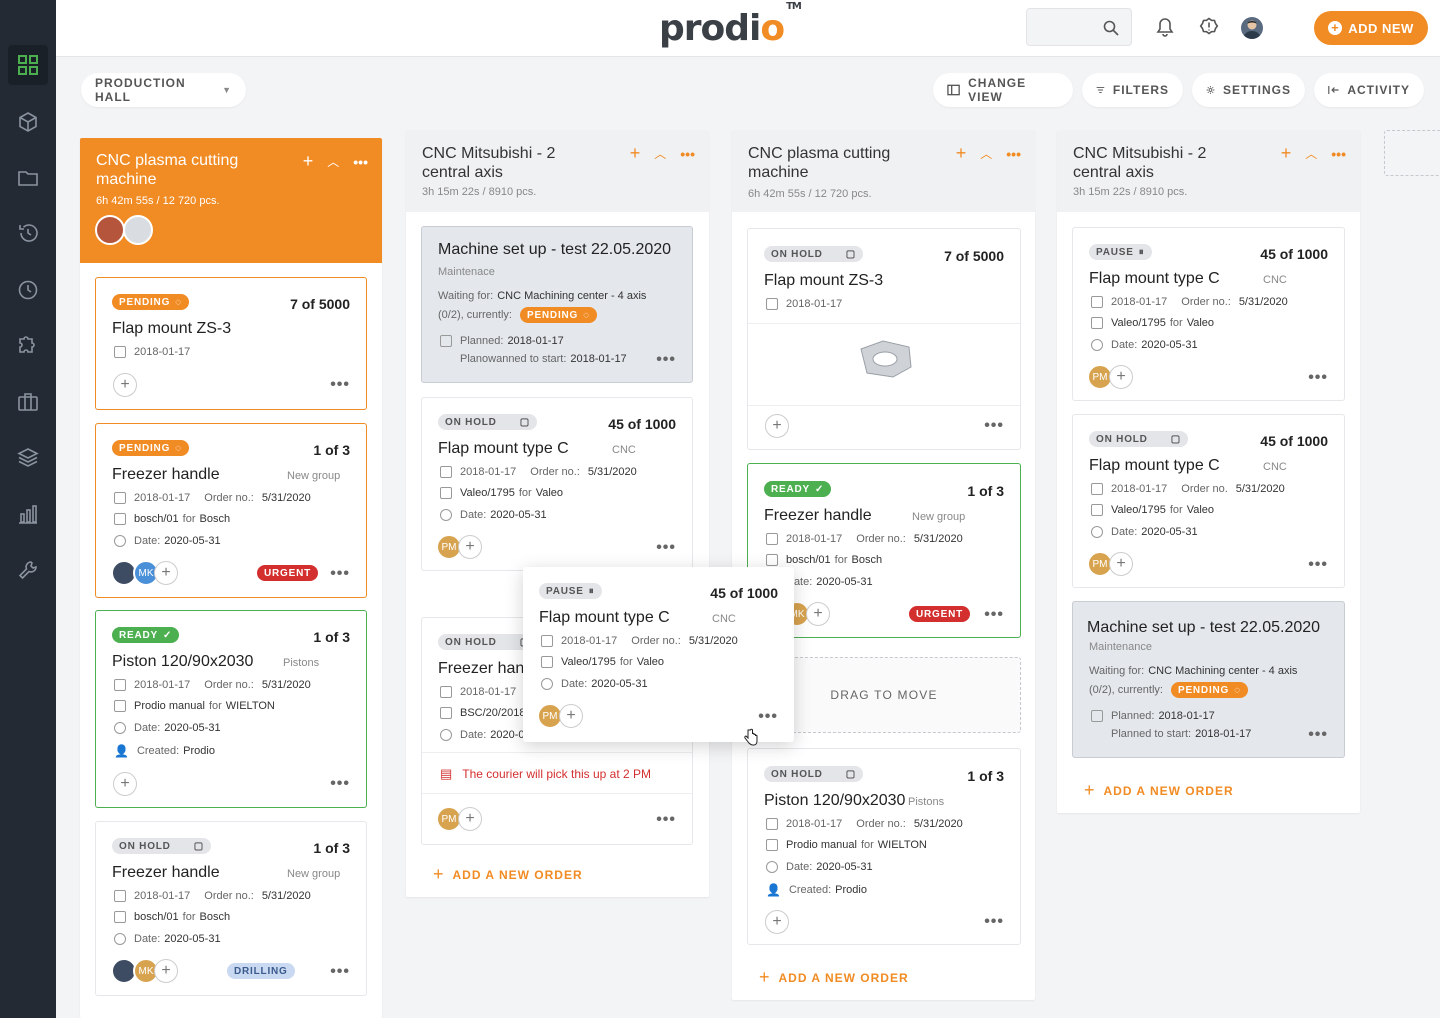 The width and height of the screenshot is (1440, 1018). What do you see at coordinates (1079, 27) in the screenshot?
I see `search-input` at bounding box center [1079, 27].